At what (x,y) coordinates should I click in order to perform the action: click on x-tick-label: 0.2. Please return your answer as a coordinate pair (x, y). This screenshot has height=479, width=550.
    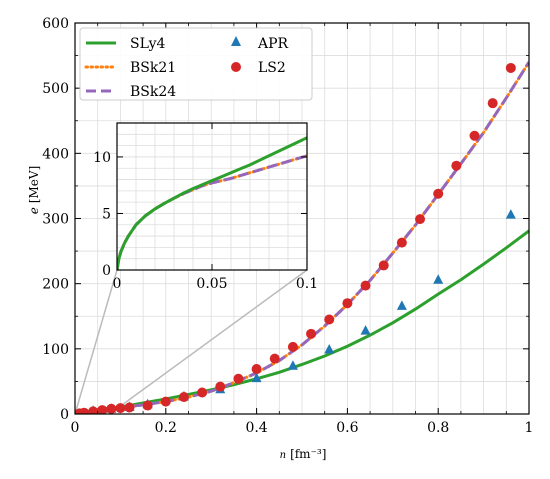
    Looking at the image, I should click on (166, 428).